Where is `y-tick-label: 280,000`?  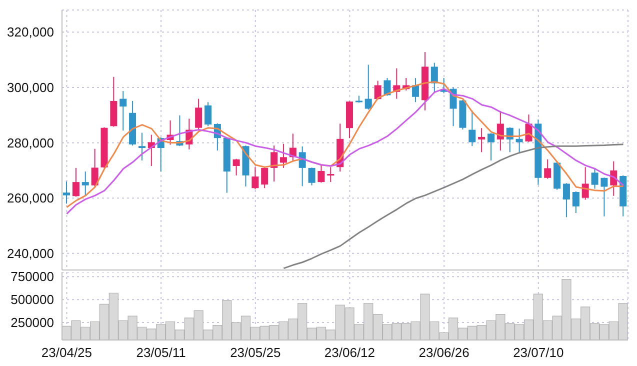 y-tick-label: 280,000 is located at coordinates (30, 142).